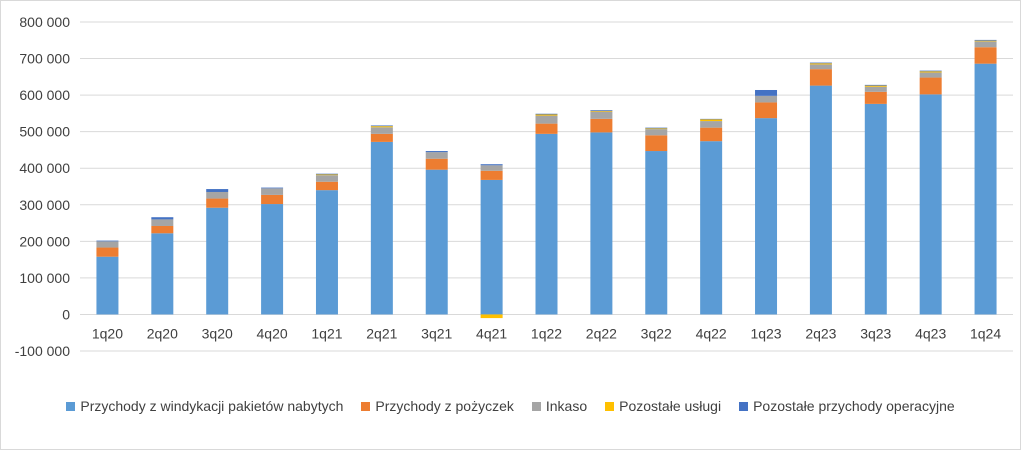 The image size is (1021, 450). I want to click on y-tick-label: 500 000, so click(44, 132).